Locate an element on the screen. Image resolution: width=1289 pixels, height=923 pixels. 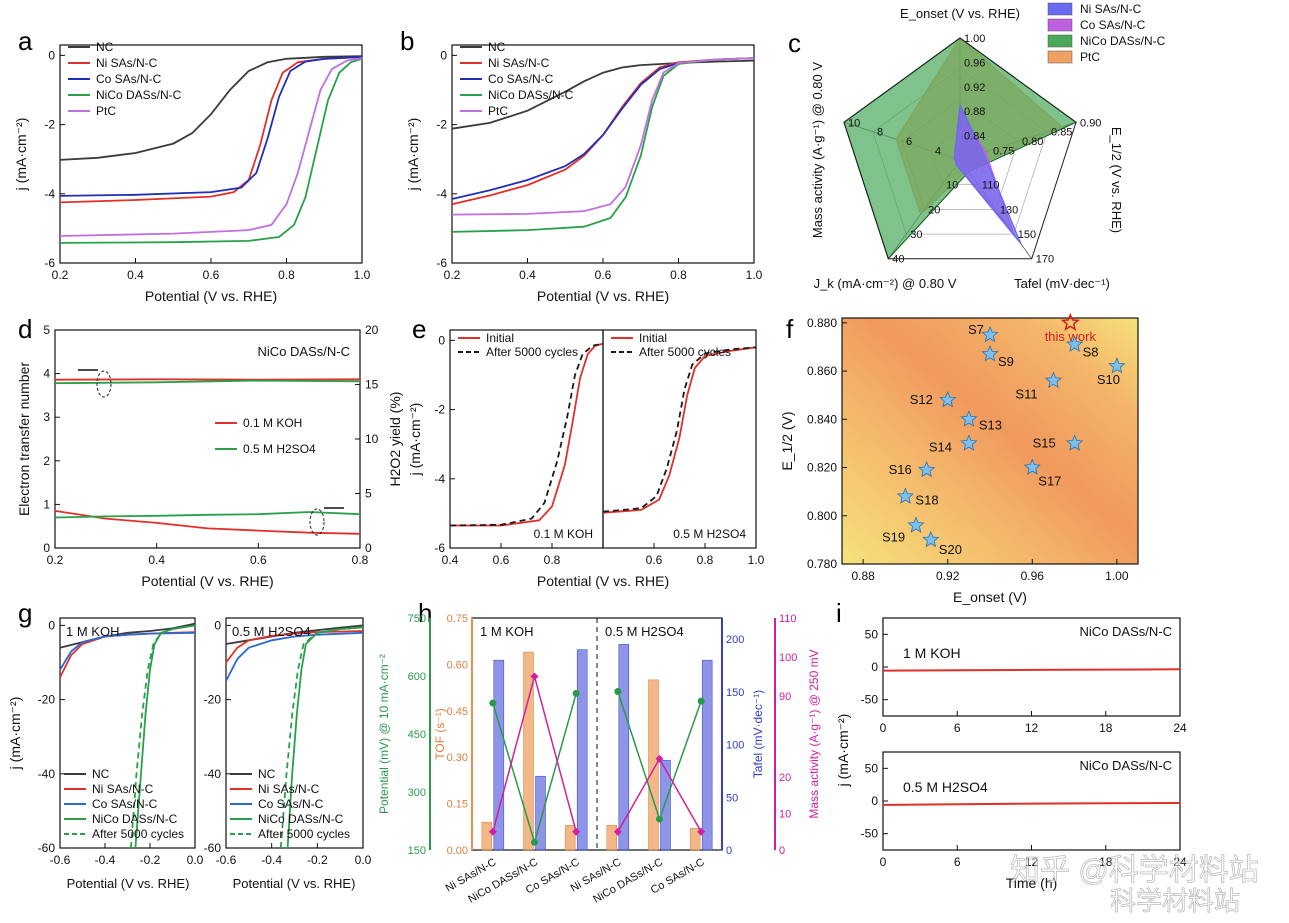
watermark-line2: 科学材料站 is located at coordinates (1175, 901).